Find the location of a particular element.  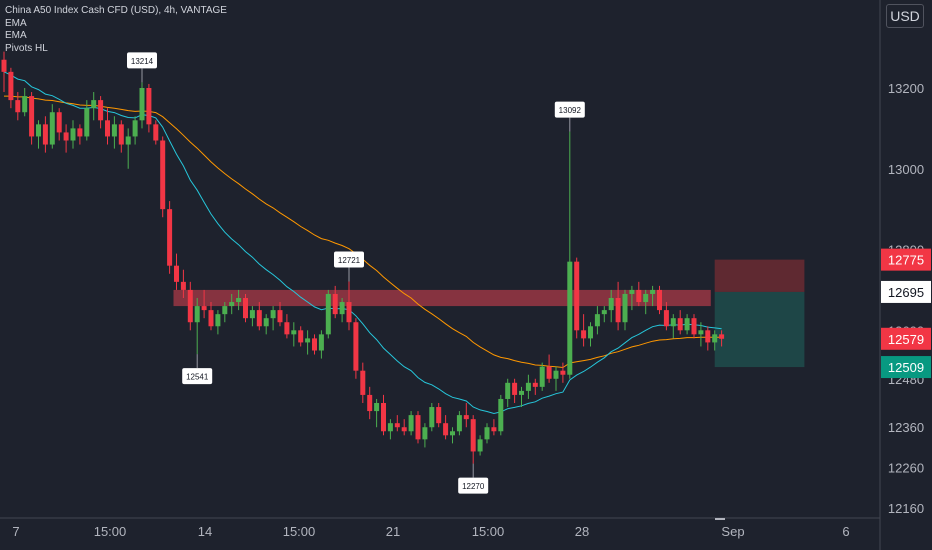

pivot-label: 12721 is located at coordinates (349, 260).